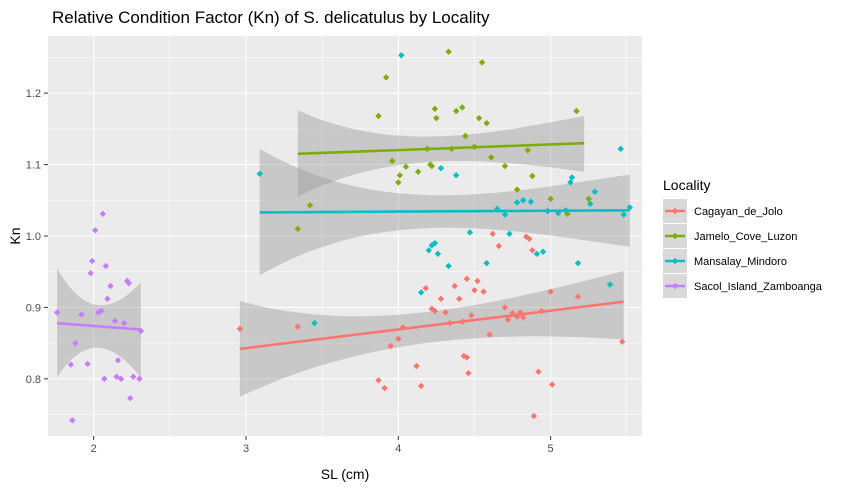  Describe the element at coordinates (551, 449) in the screenshot. I see `x-tick-label: 5` at that location.